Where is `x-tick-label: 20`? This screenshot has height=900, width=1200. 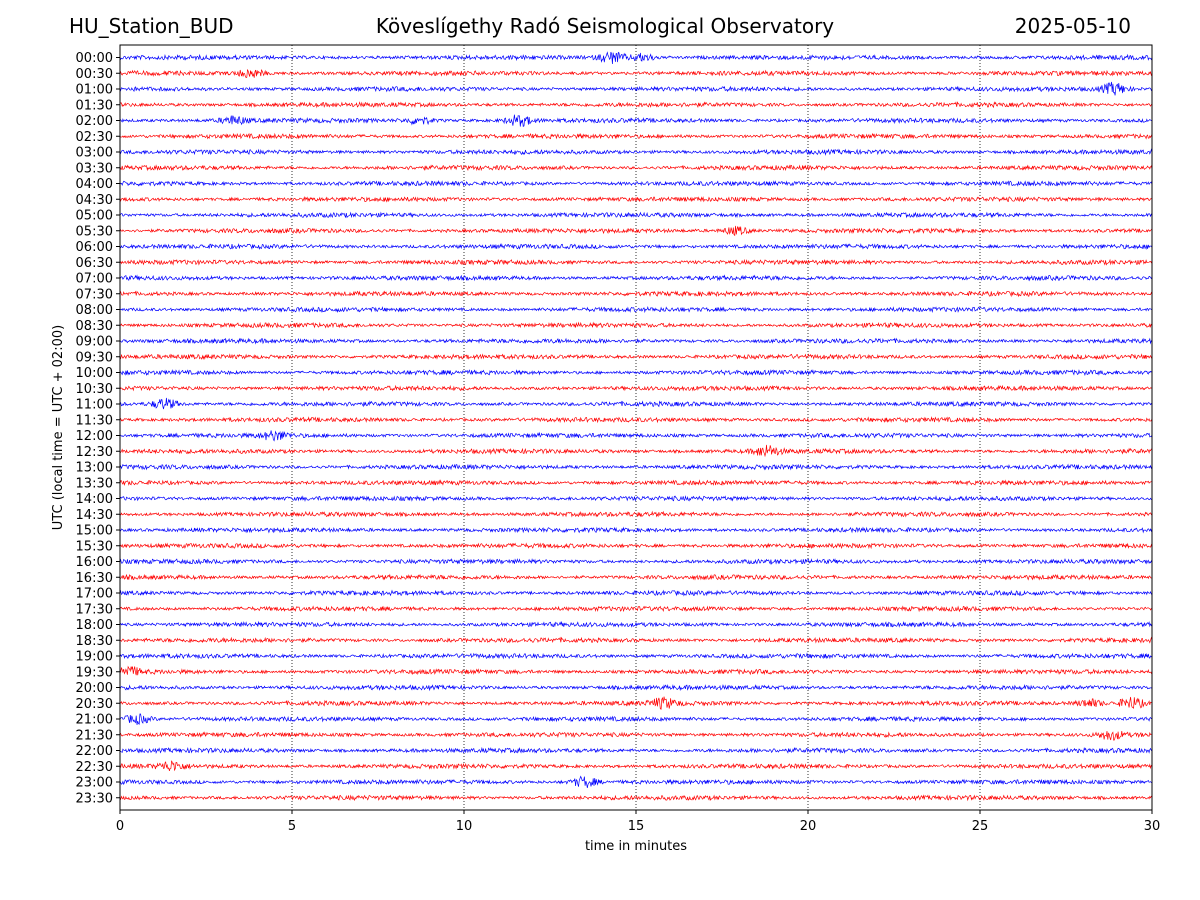 x-tick-label: 20 is located at coordinates (808, 826).